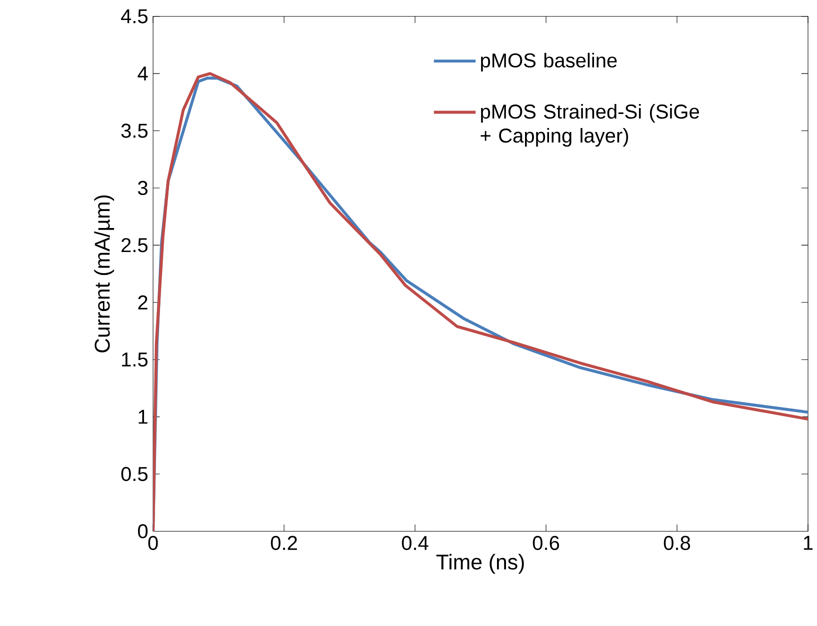 The image size is (817, 626). What do you see at coordinates (134, 473) in the screenshot?
I see `y-tick-label: 0.5` at bounding box center [134, 473].